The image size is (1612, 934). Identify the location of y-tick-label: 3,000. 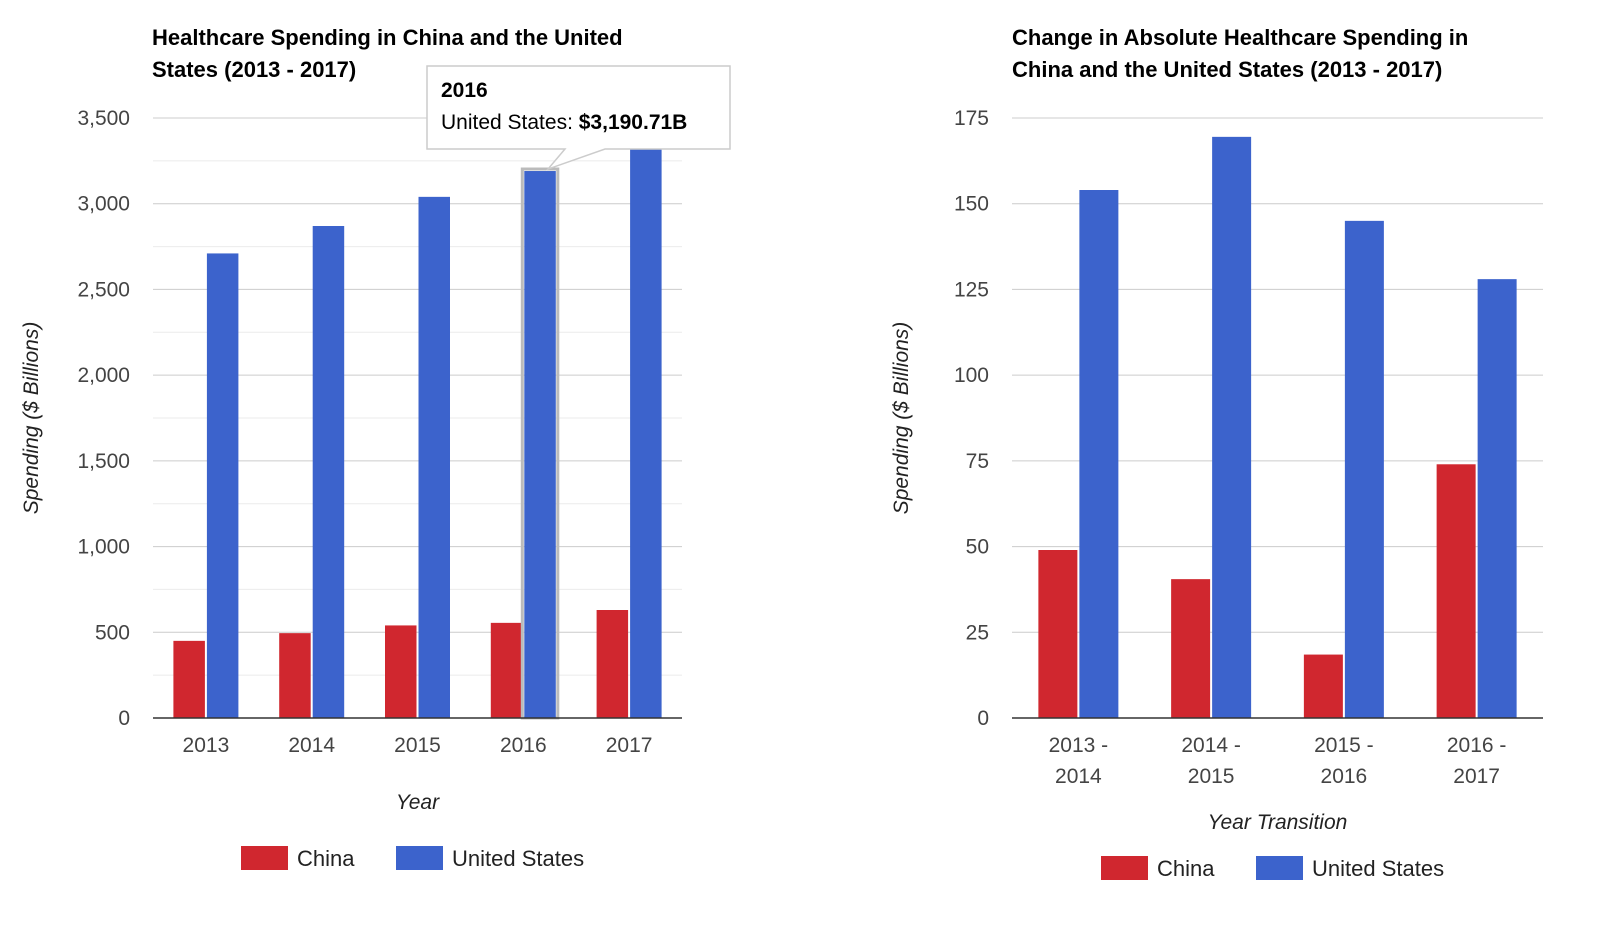
(103, 204).